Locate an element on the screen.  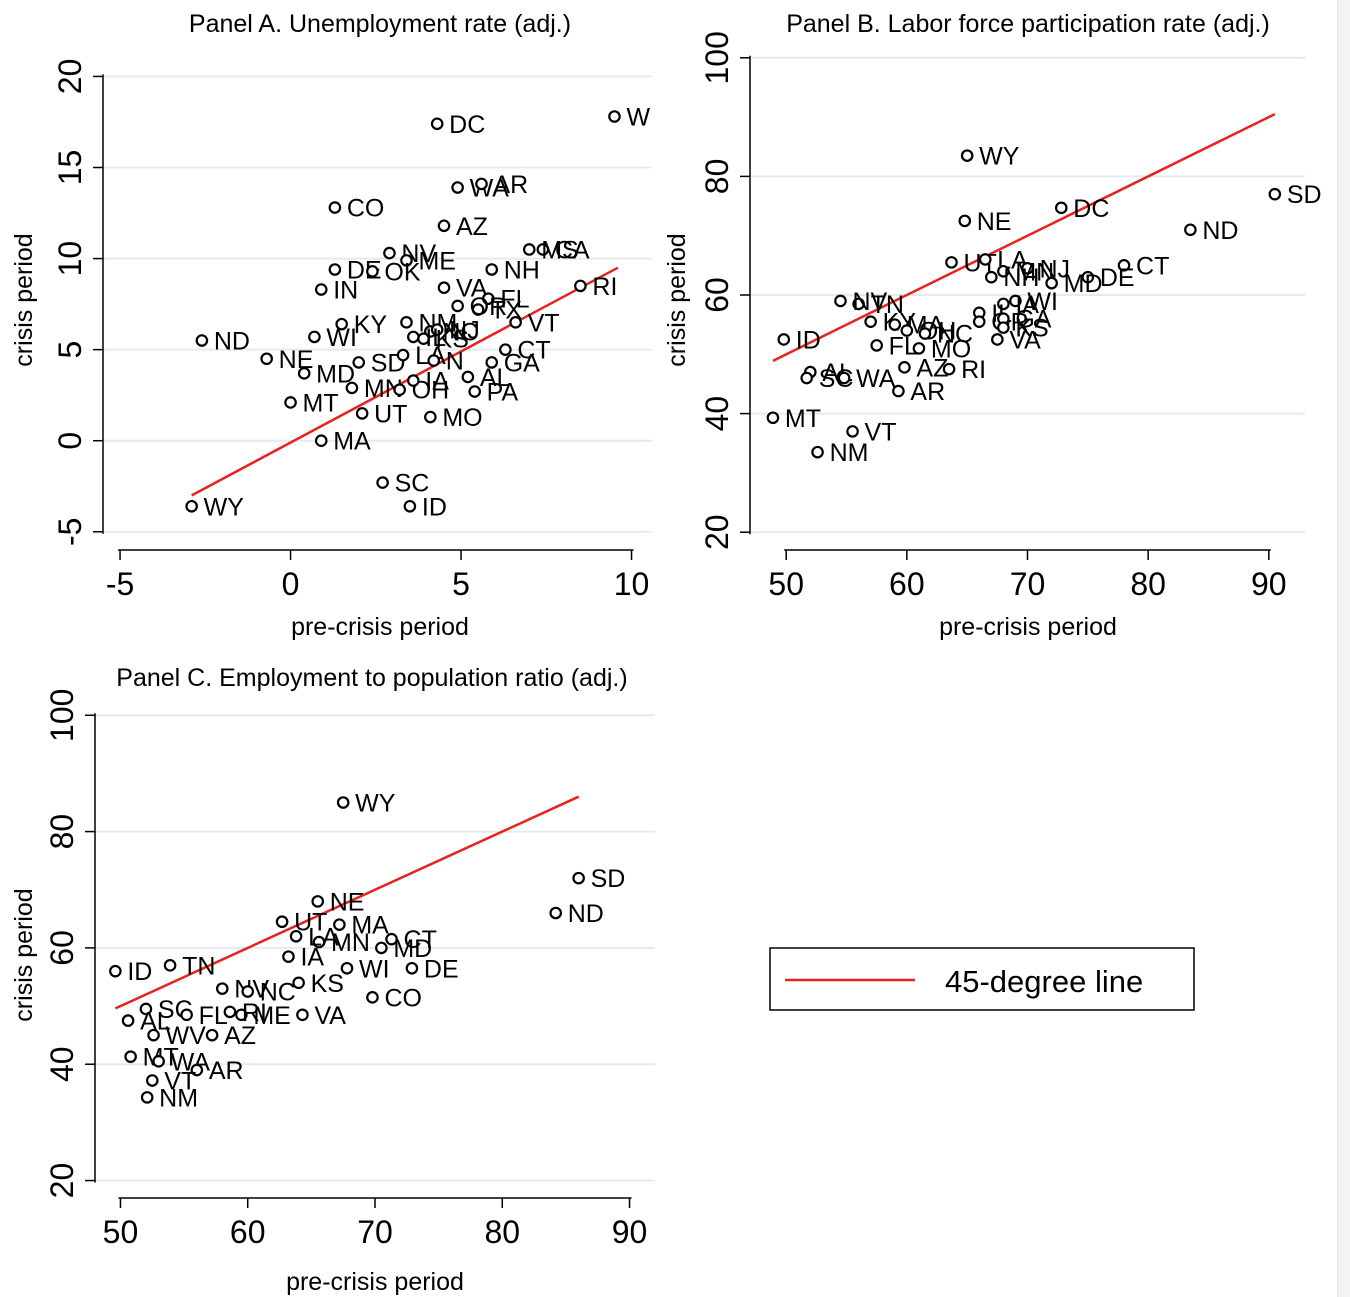
y-tick-label: 100 is located at coordinates (62, 715).